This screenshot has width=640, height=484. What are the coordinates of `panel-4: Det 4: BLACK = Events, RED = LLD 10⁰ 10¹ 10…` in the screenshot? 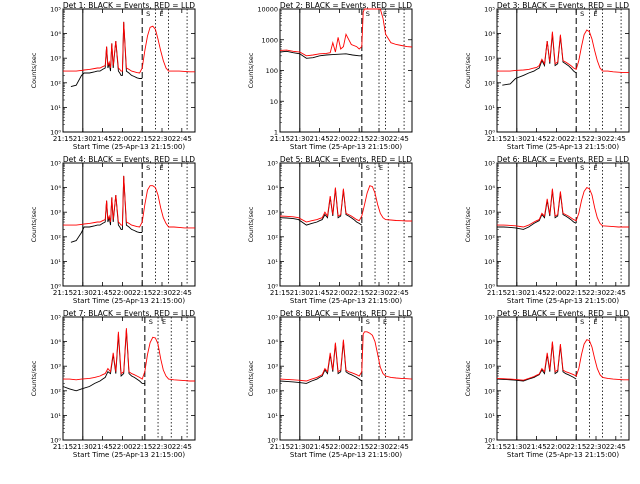 It's located at (113, 230).